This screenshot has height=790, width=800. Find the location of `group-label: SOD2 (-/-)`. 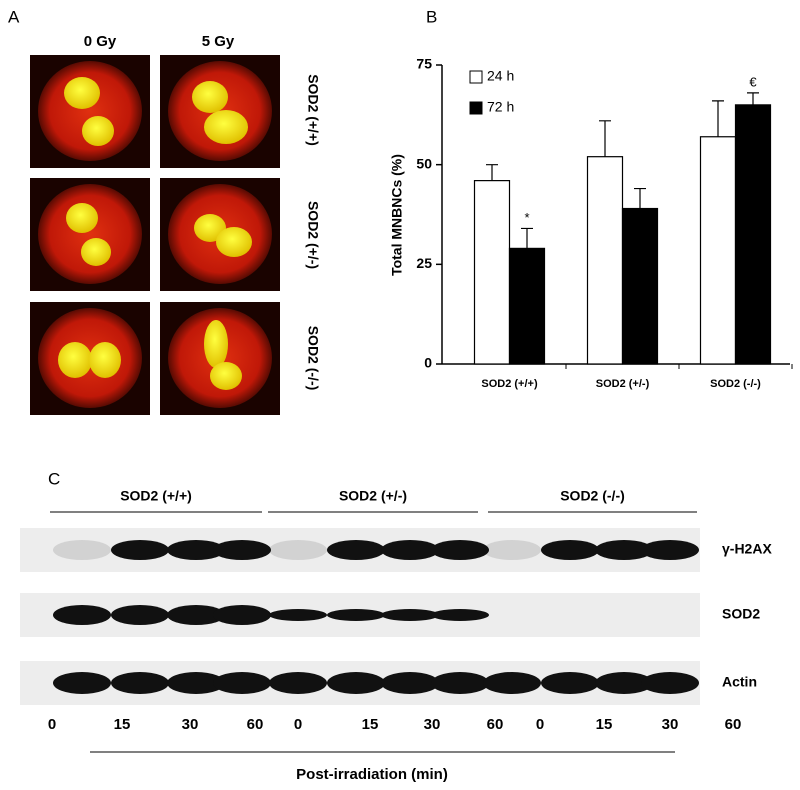

group-label: SOD2 (-/-) is located at coordinates (592, 496).